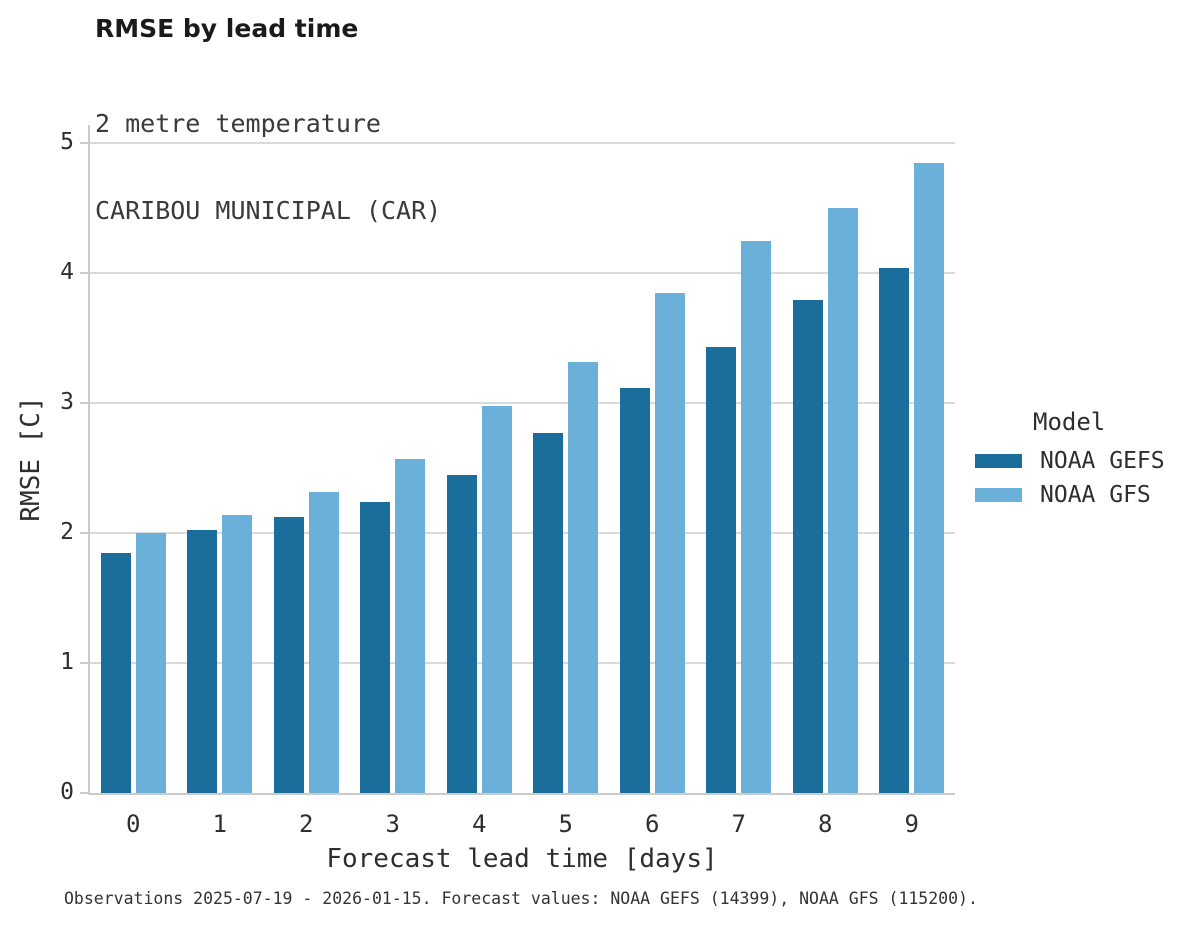 This screenshot has height=928, width=1195. Describe the element at coordinates (67, 791) in the screenshot. I see `y-tick-label-0: 0` at that location.